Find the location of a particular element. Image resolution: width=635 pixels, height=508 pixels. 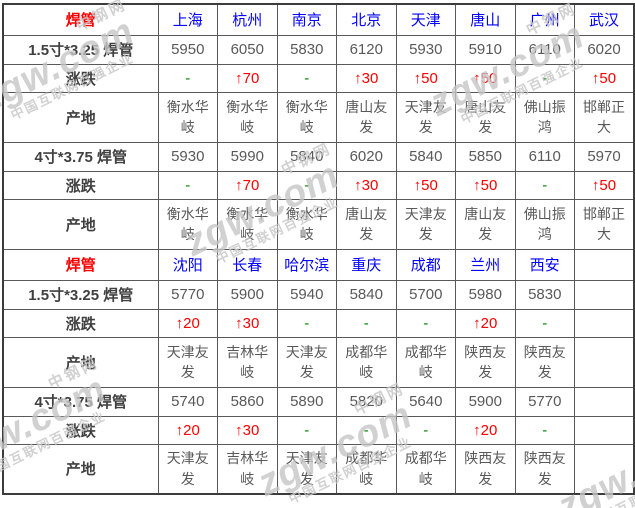

price-cell: 5820 is located at coordinates (366, 401).